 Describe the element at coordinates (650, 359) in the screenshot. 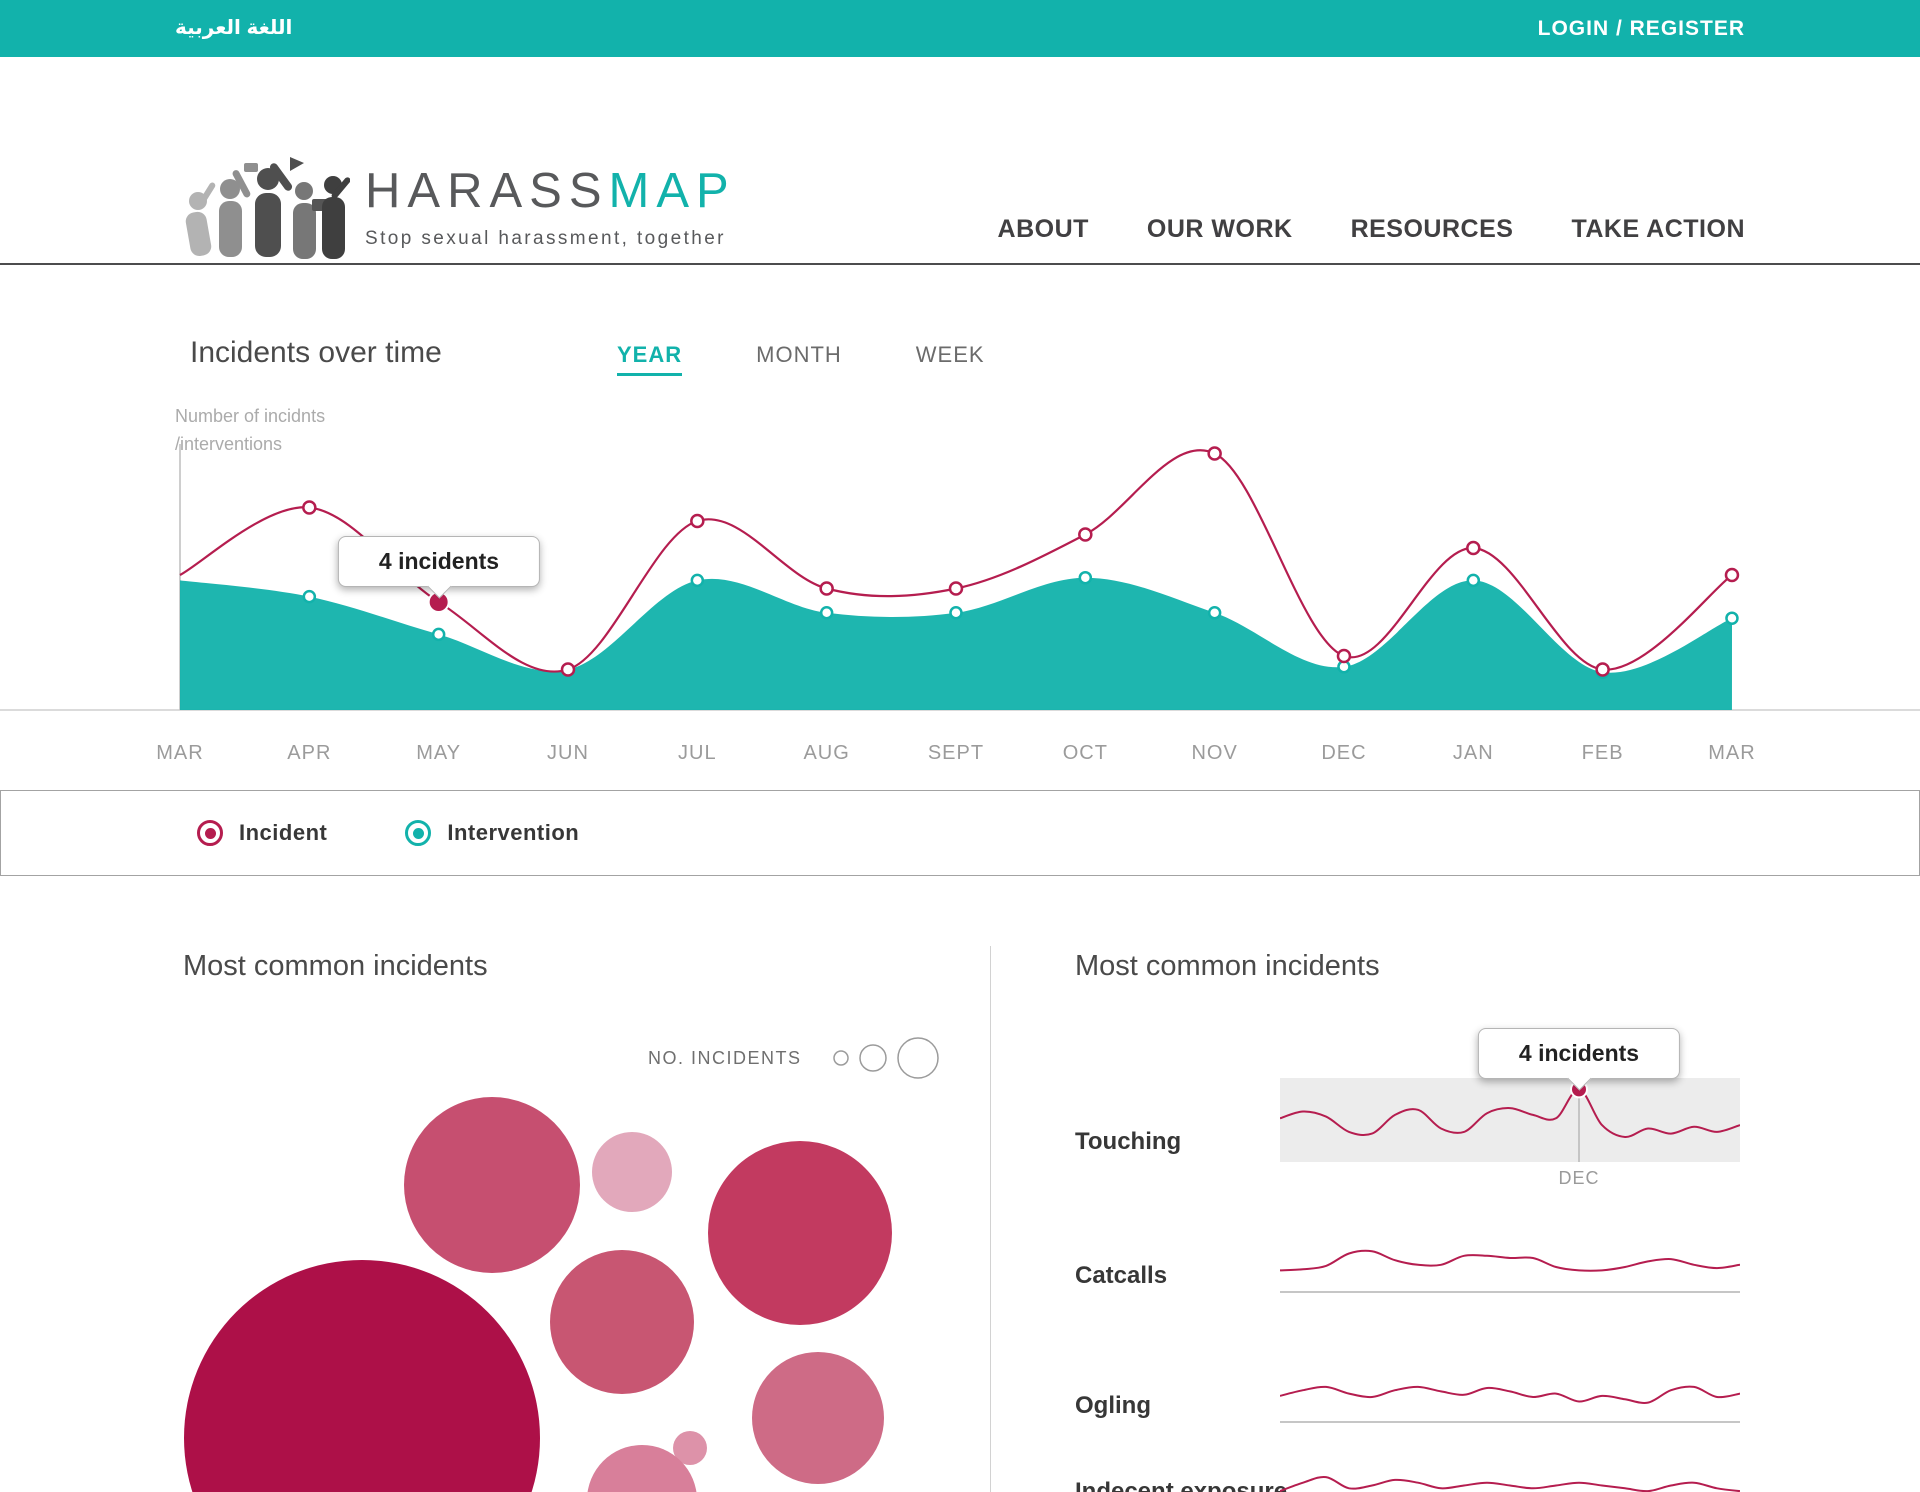

I see `tab-year: YEAR` at that location.